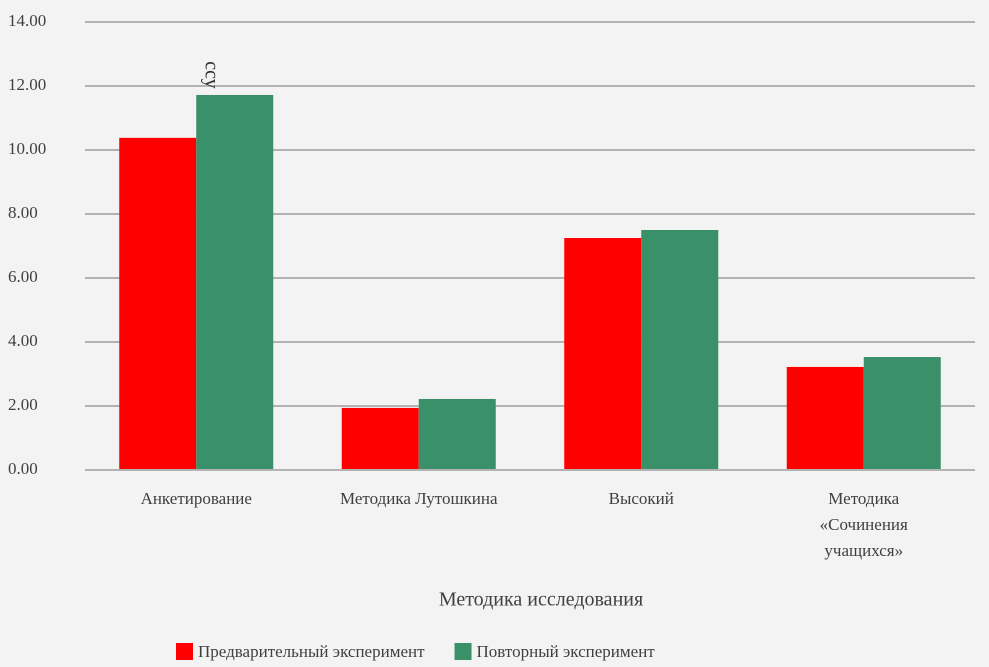 The height and width of the screenshot is (667, 989). Describe the element at coordinates (196, 498) in the screenshot. I see `x-tick-label: Анкетирование` at that location.